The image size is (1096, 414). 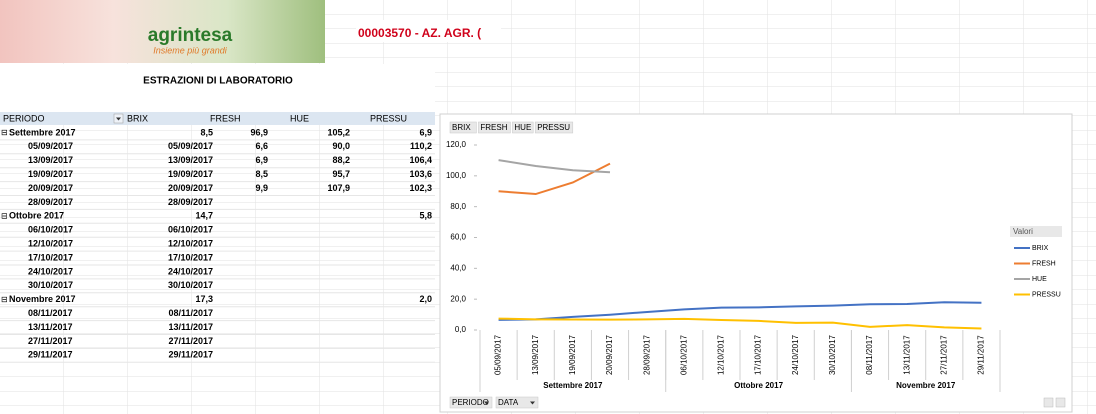 What do you see at coordinates (190, 174) in the screenshot?
I see `cell: 19/09/2017` at bounding box center [190, 174].